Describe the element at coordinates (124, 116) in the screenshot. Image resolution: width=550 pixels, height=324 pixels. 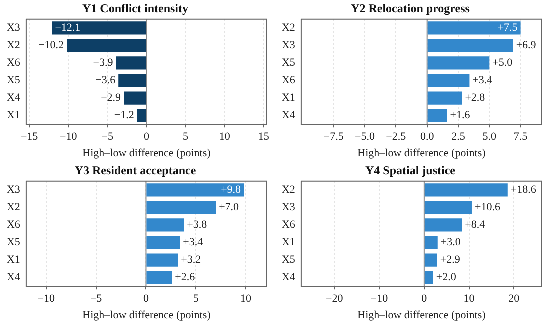
I see `data-label: −1.2` at that location.